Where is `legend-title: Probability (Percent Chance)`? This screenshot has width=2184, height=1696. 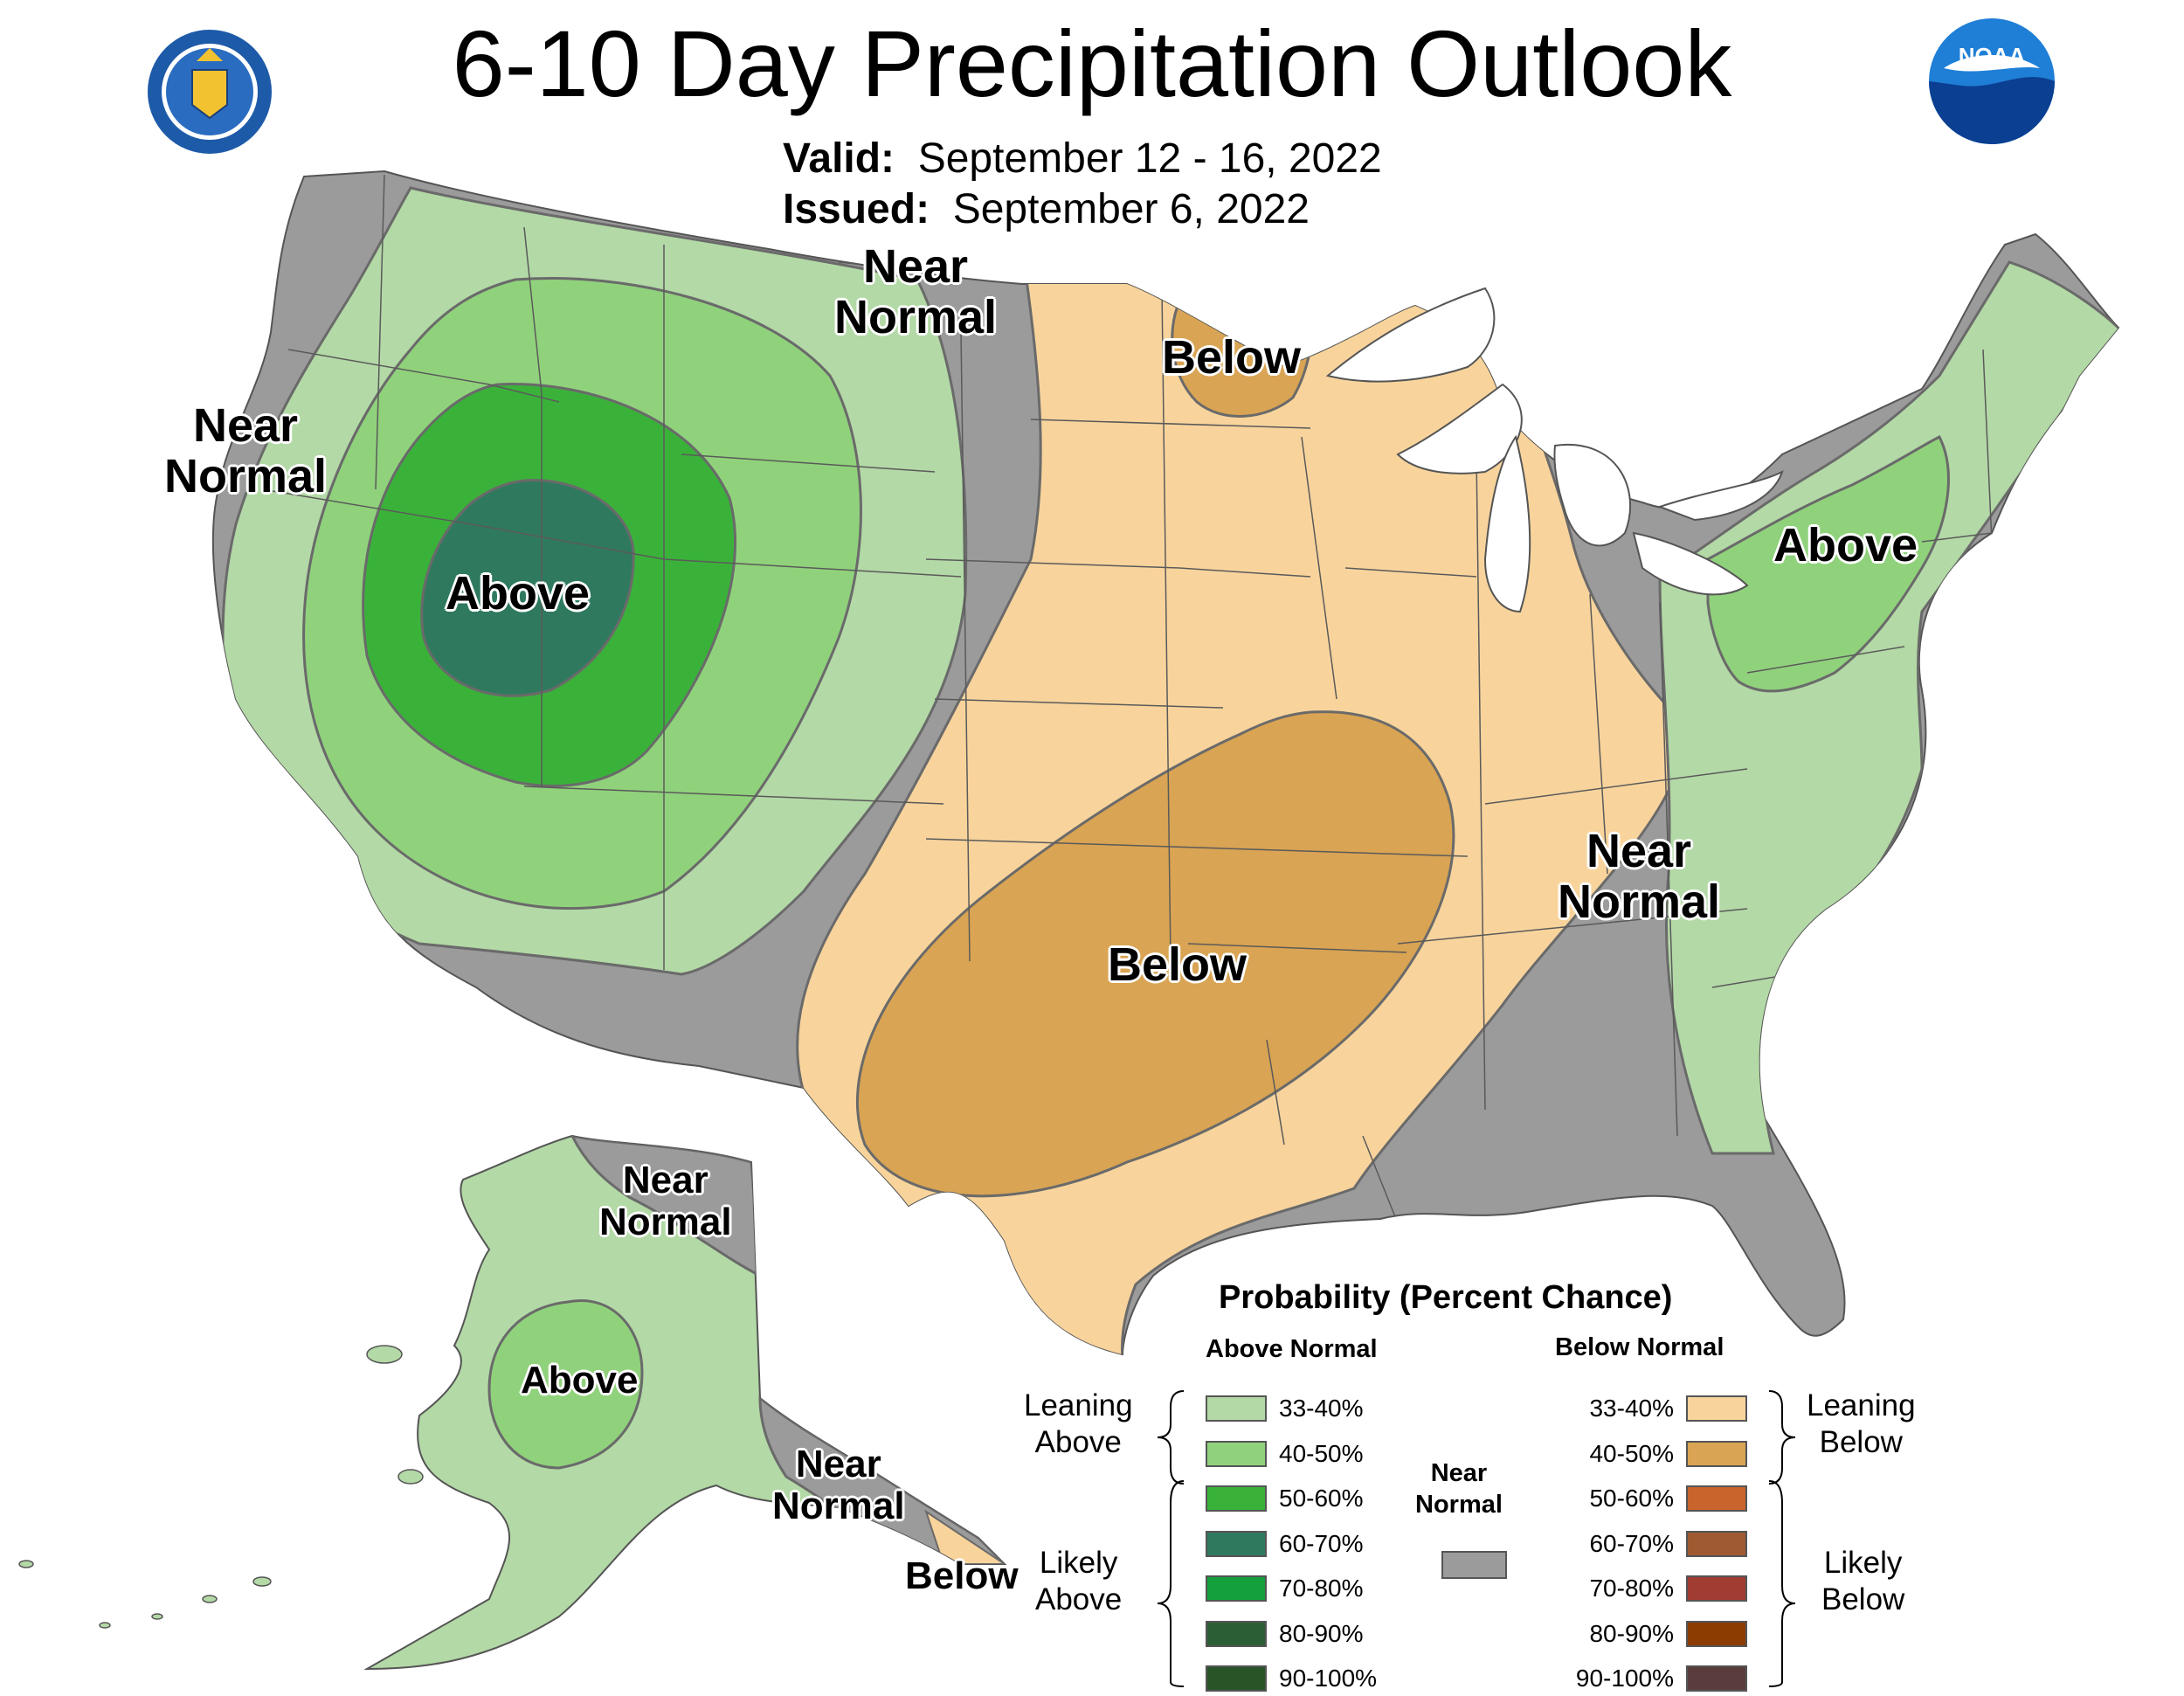 legend-title: Probability (Percent Chance) is located at coordinates (1446, 1297).